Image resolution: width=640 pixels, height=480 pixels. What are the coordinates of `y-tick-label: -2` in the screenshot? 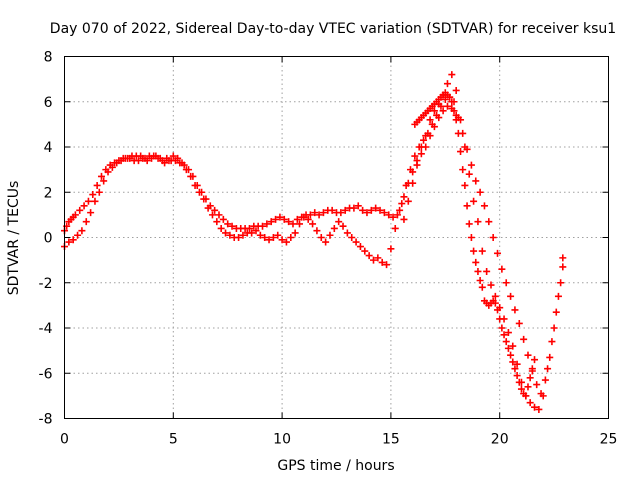 It's located at (46, 284).